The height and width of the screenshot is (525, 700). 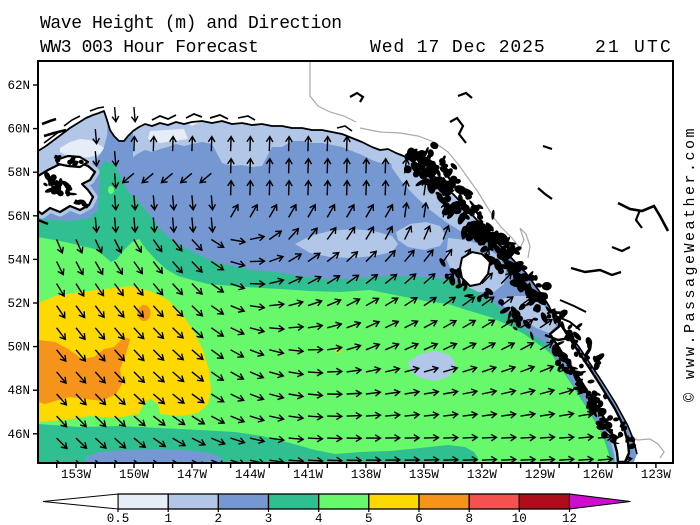 What do you see at coordinates (18, 260) in the screenshot?
I see `svg-text: 54N` at bounding box center [18, 260].